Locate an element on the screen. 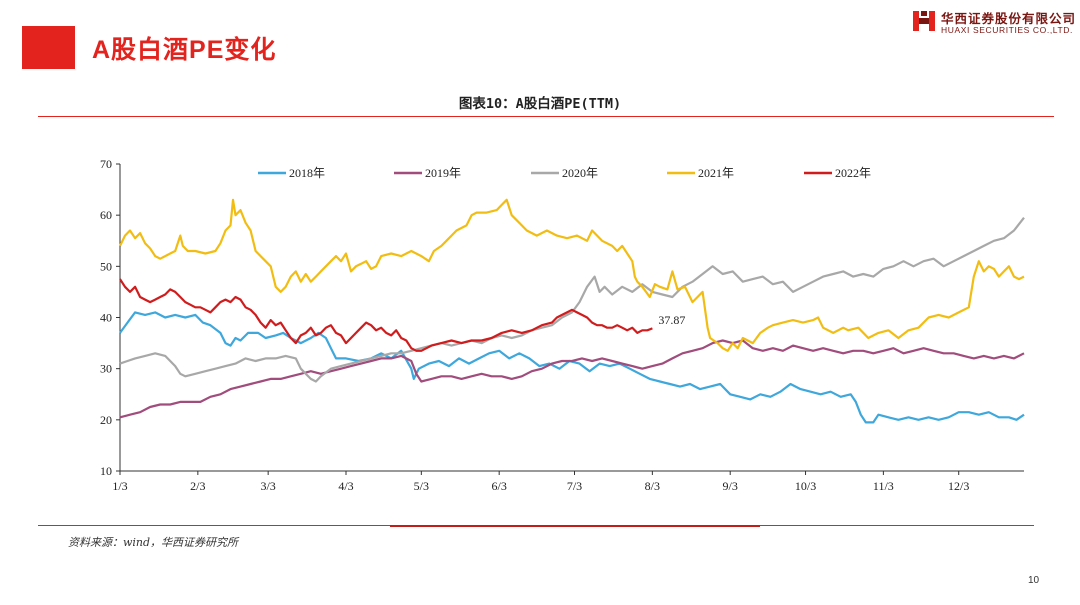  x-tick-label: 9/3 is located at coordinates (730, 486).